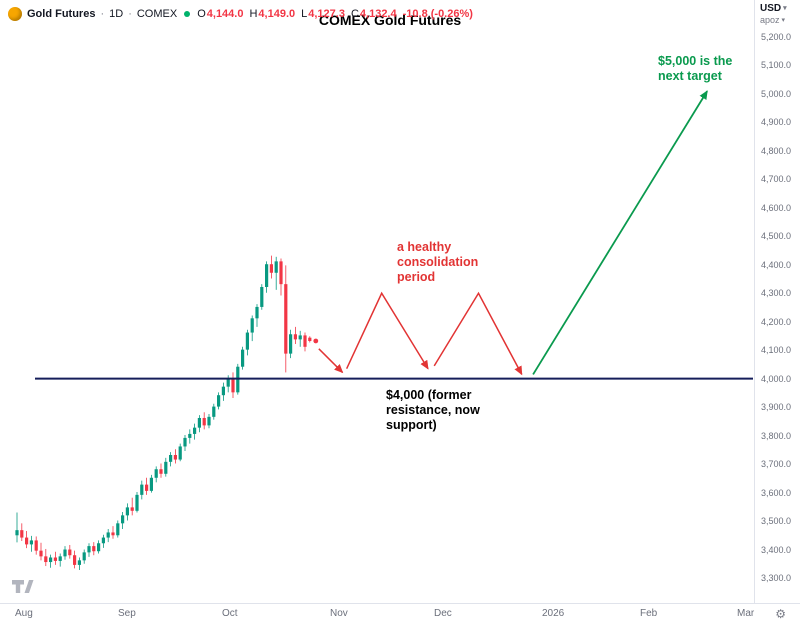  I want to click on low-label: L, so click(304, 14).